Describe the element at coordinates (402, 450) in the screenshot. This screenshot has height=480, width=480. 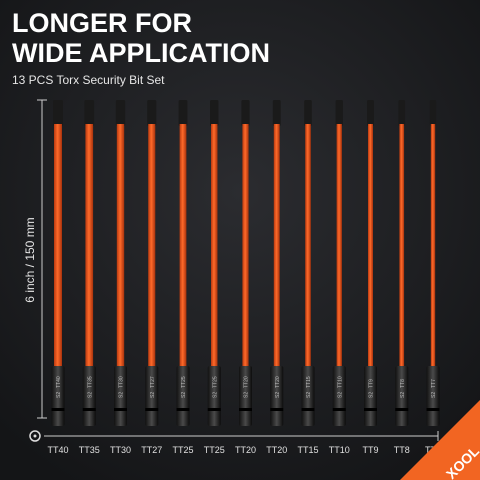
I see `bit-label: TT8` at that location.